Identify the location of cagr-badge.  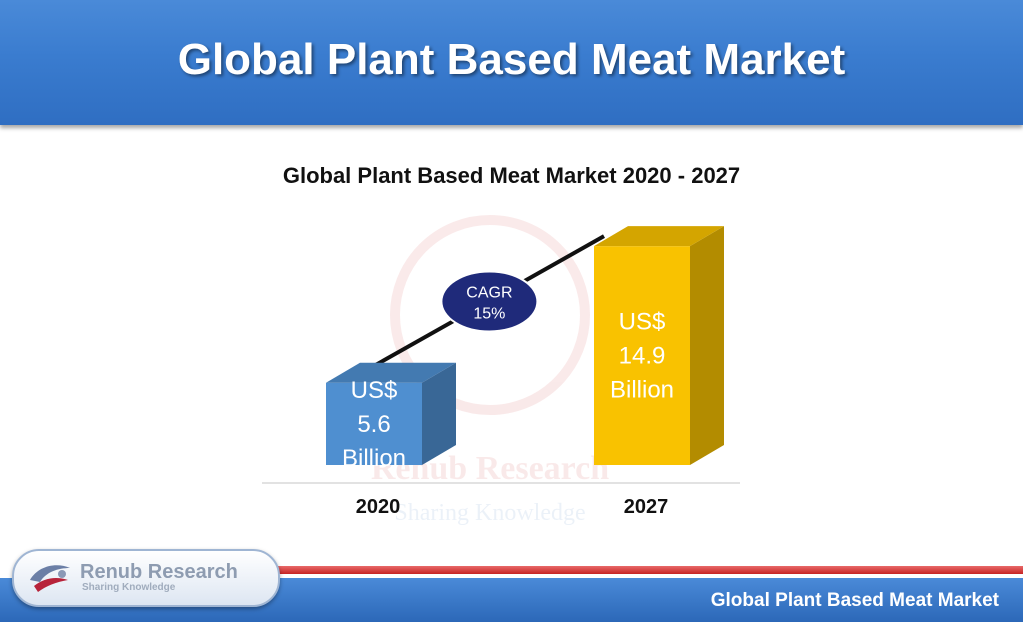
(489, 301).